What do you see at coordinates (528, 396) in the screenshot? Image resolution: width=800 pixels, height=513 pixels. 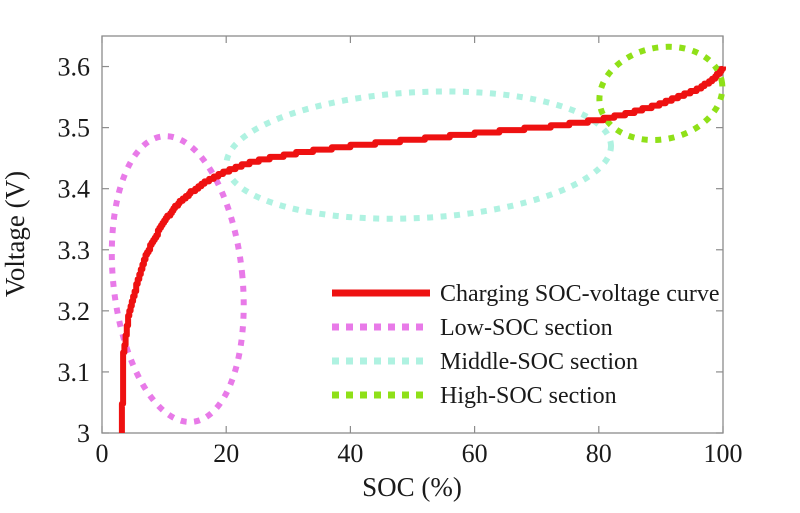 I see `legend-label-high-soc: High-SOC section` at bounding box center [528, 396].